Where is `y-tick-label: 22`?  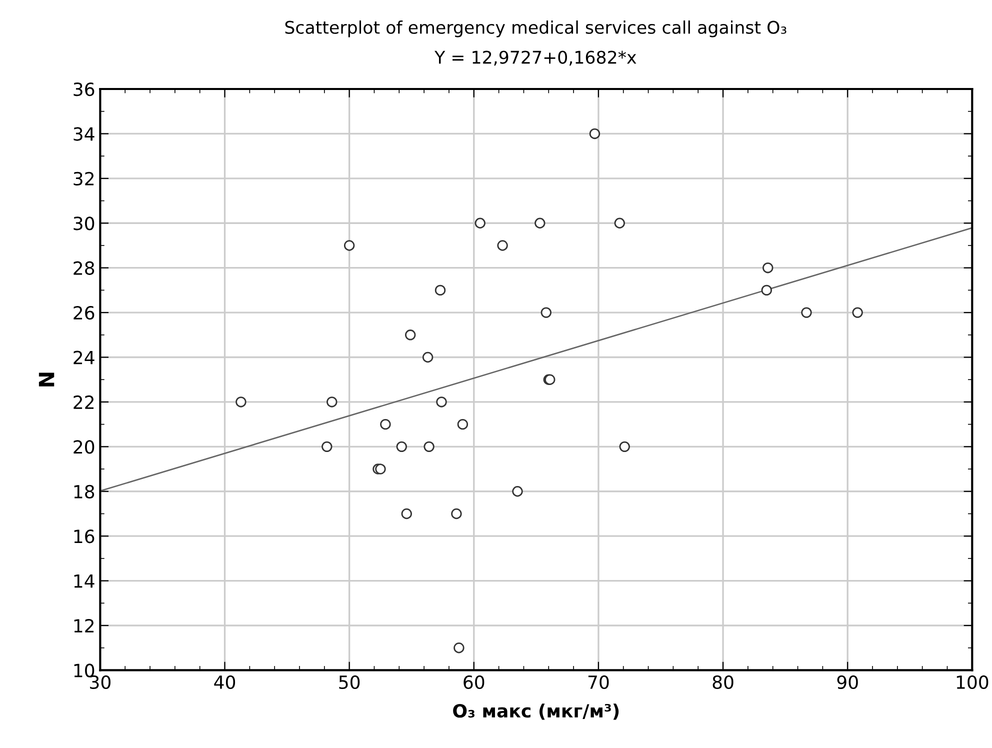
y-tick-label: 22 is located at coordinates (84, 402).